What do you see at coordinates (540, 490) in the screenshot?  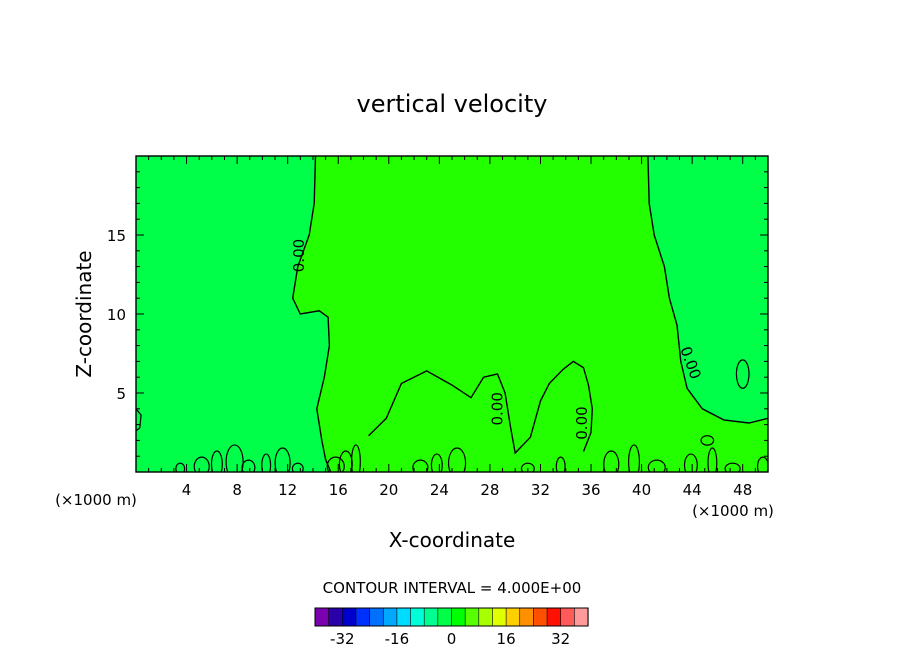 I see `x-tick-label: 32` at bounding box center [540, 490].